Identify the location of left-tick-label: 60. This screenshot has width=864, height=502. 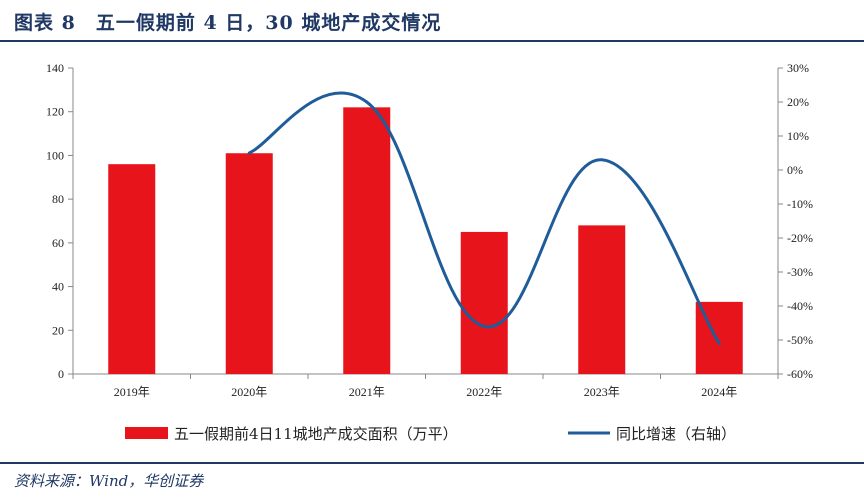
(58, 243).